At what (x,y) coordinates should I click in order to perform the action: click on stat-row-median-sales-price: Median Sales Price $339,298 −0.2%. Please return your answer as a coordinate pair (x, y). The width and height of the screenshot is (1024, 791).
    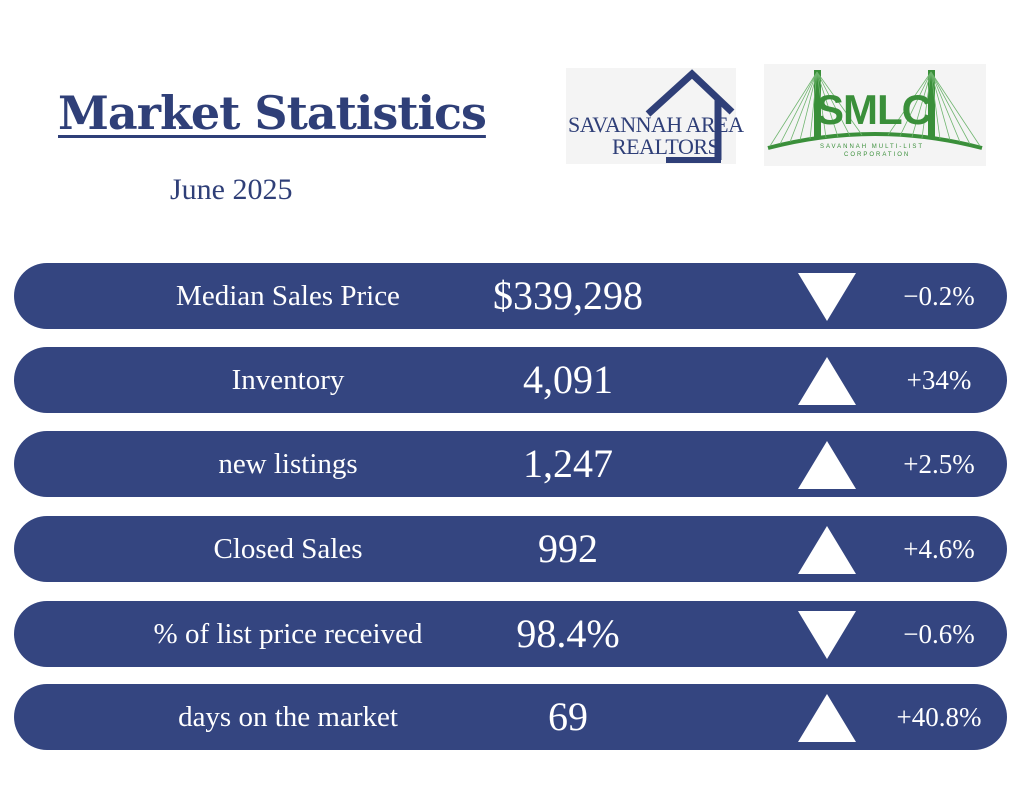
    Looking at the image, I should click on (510, 296).